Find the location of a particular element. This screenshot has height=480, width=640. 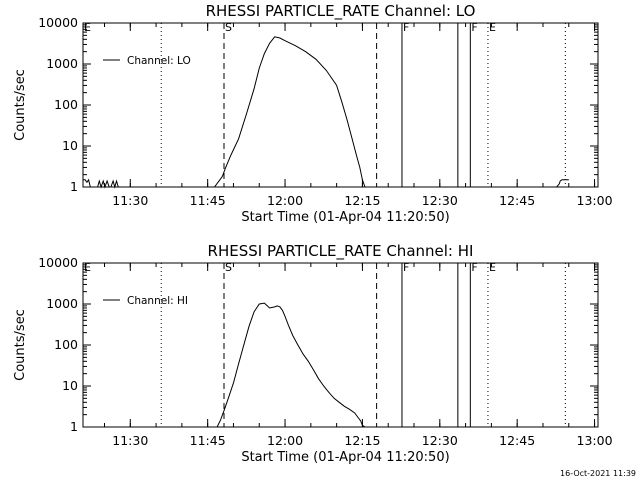

chart-1-y-tick-label: 100 is located at coordinates (66, 104).